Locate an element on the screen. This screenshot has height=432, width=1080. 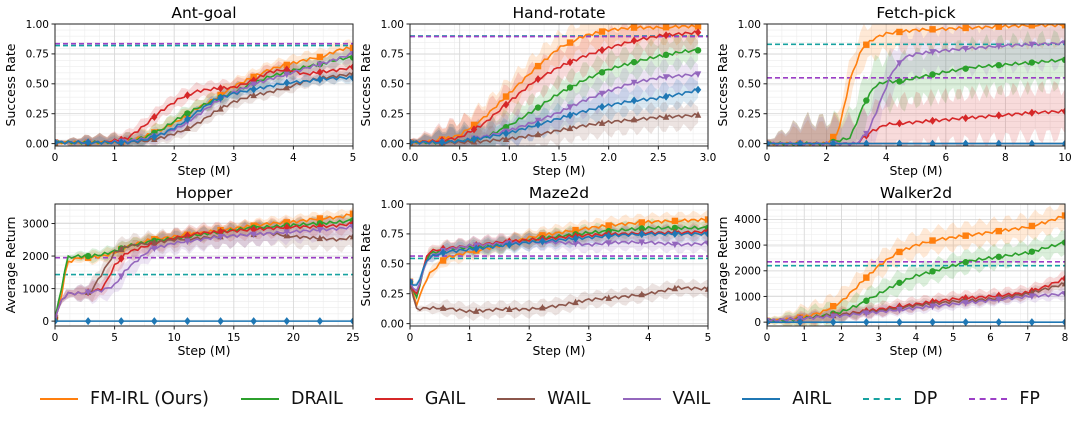
band-gail is located at coordinates (554, 85).